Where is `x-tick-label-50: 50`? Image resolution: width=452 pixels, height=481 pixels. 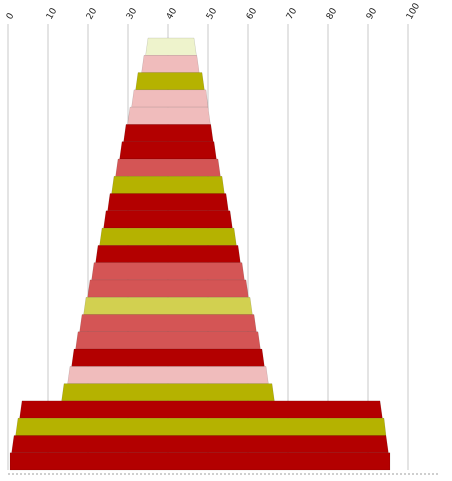 x-tick-label-50: 50 is located at coordinates (212, 13).